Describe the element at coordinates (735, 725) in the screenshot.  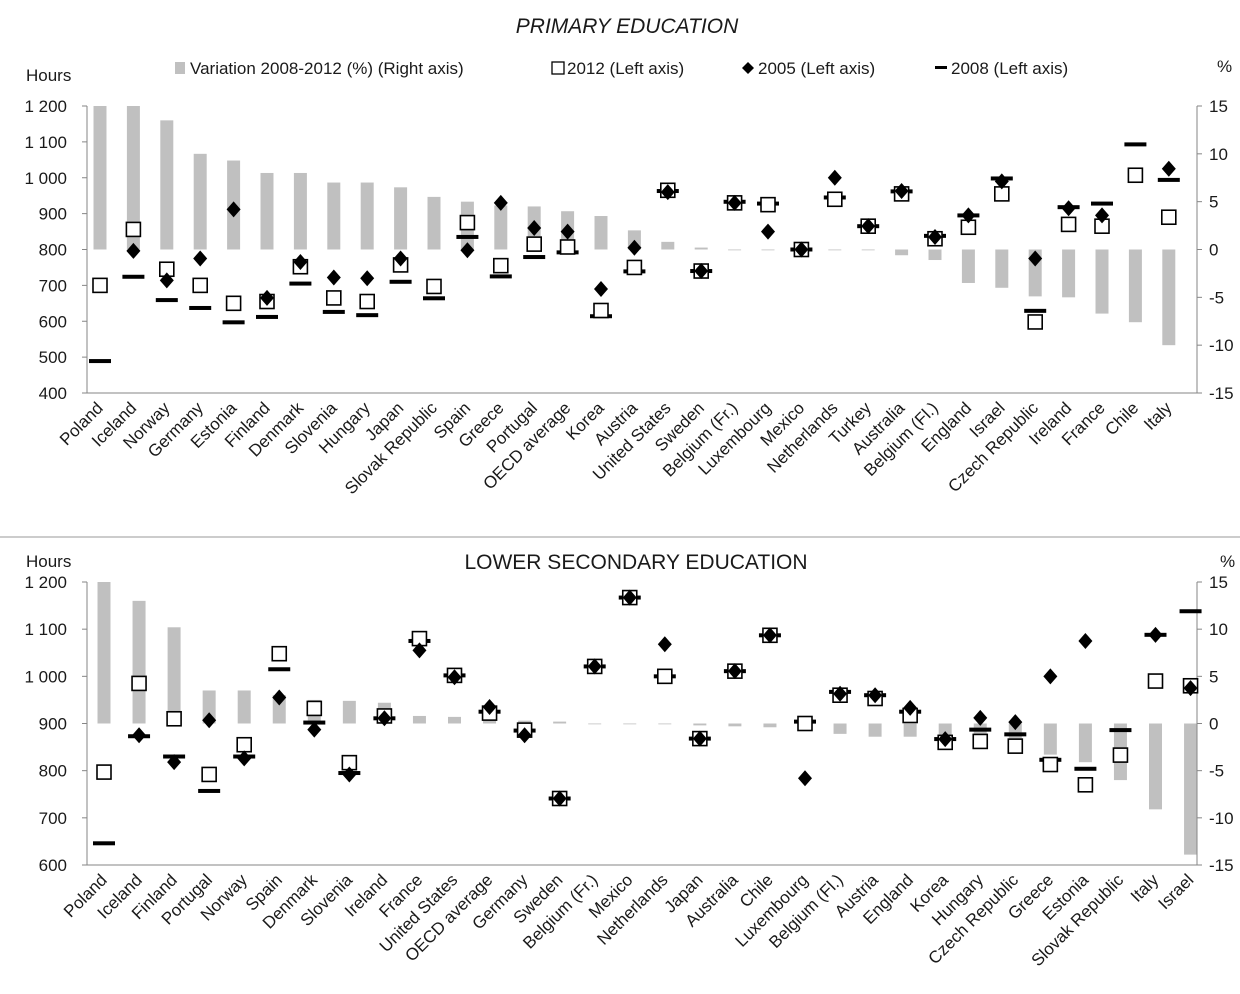
I see `lower-bar-australia` at that location.